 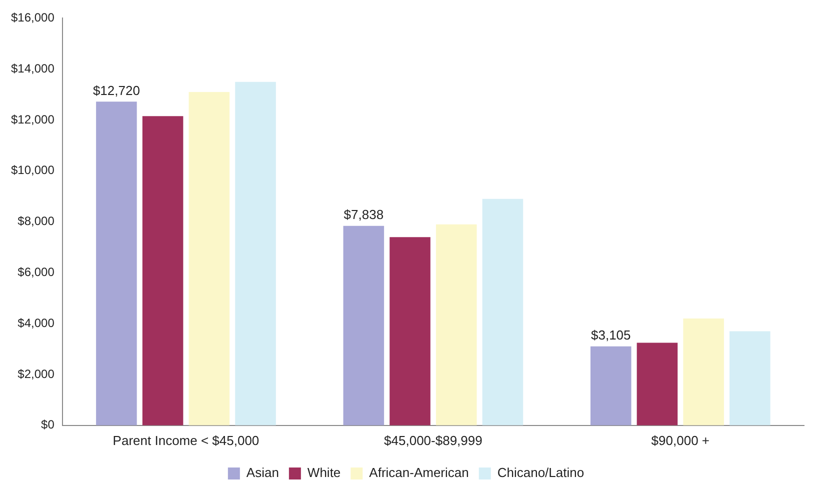 I want to click on y-tick-label: $16,000, so click(x=32, y=17).